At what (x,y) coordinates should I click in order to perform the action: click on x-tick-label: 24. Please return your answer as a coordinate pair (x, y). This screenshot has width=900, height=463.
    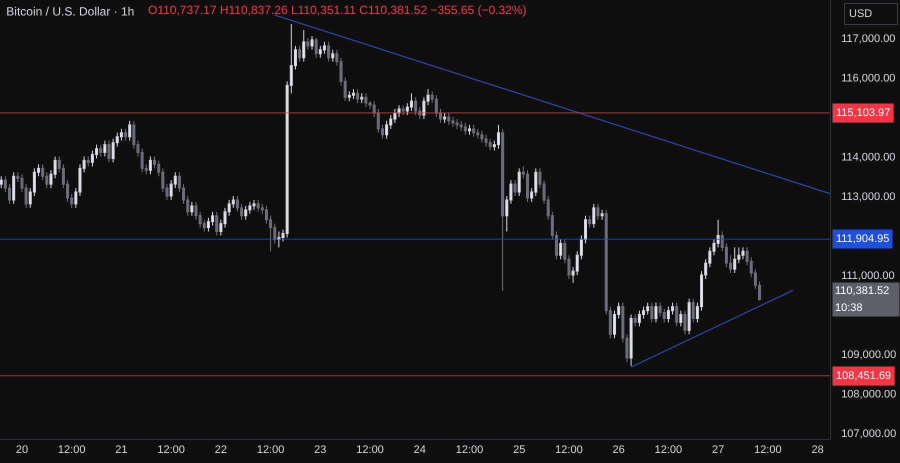
    Looking at the image, I should click on (420, 450).